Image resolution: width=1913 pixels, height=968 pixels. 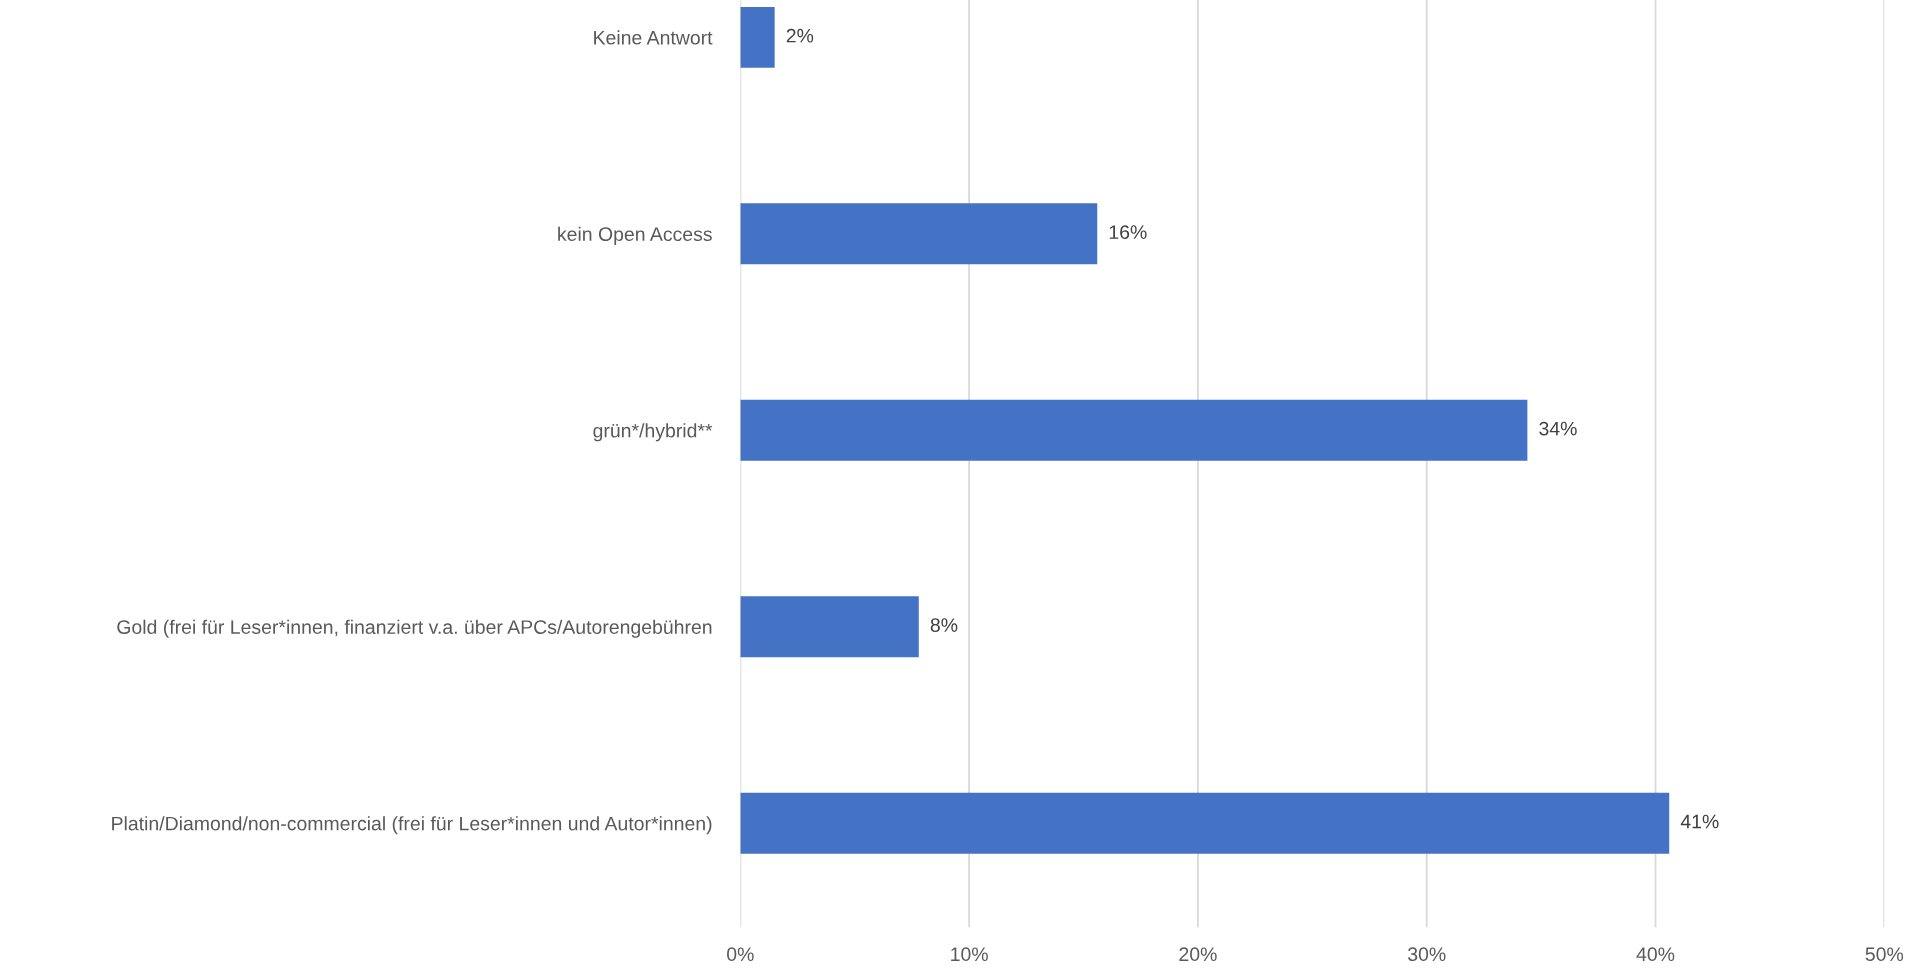 I want to click on y-tick-label: Gold (frei für Leser*innen, finanziert v.a. über APCs/Autorengebühren, so click(x=414, y=628).